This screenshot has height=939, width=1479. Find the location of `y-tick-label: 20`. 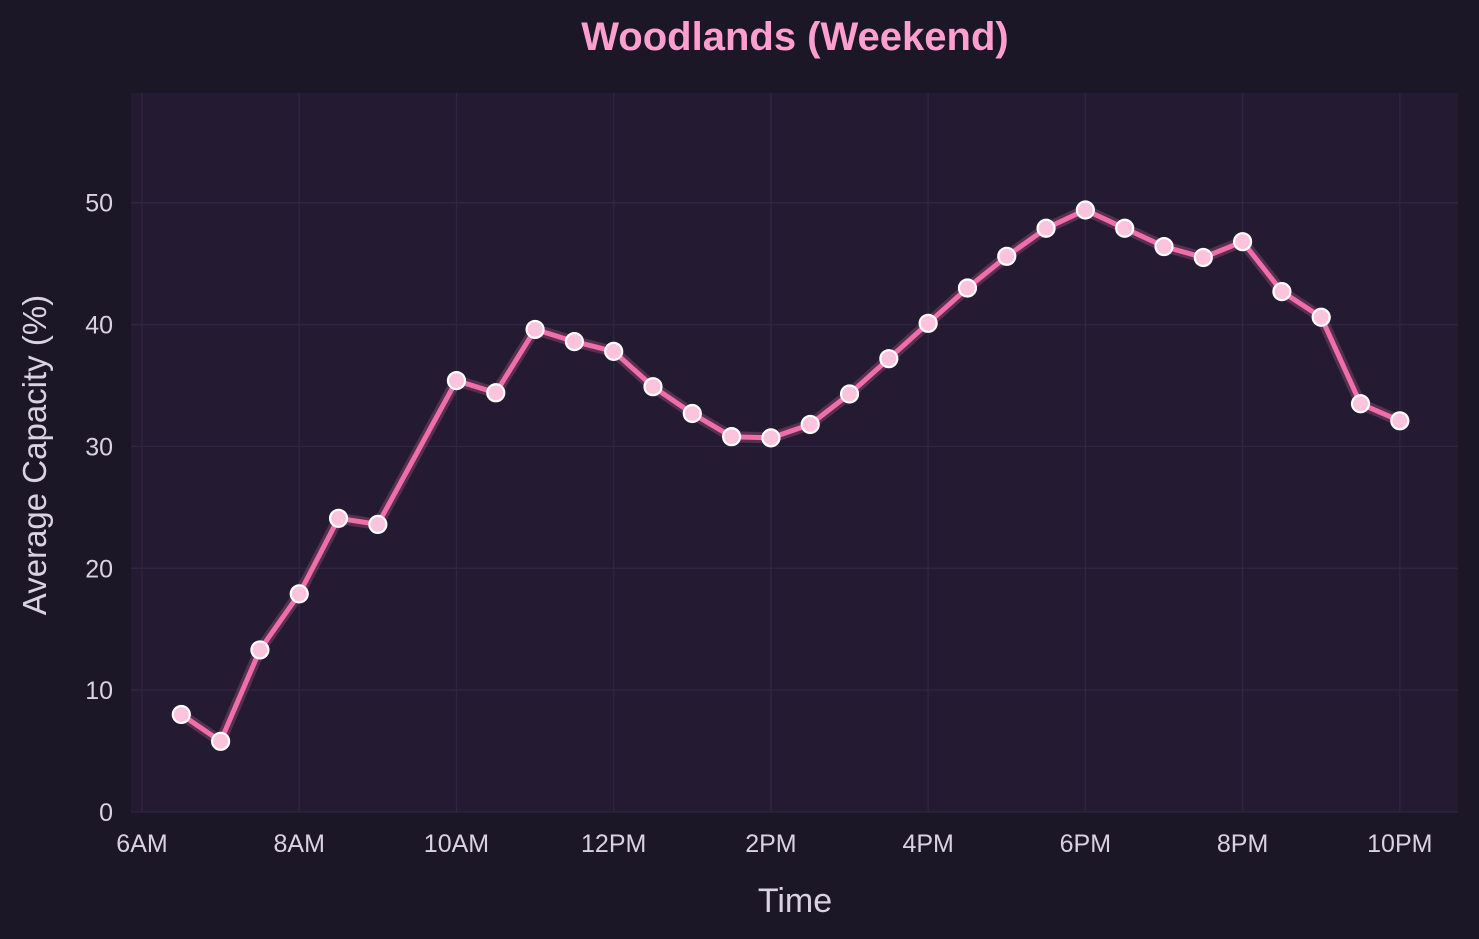

y-tick-label: 20 is located at coordinates (99, 569).